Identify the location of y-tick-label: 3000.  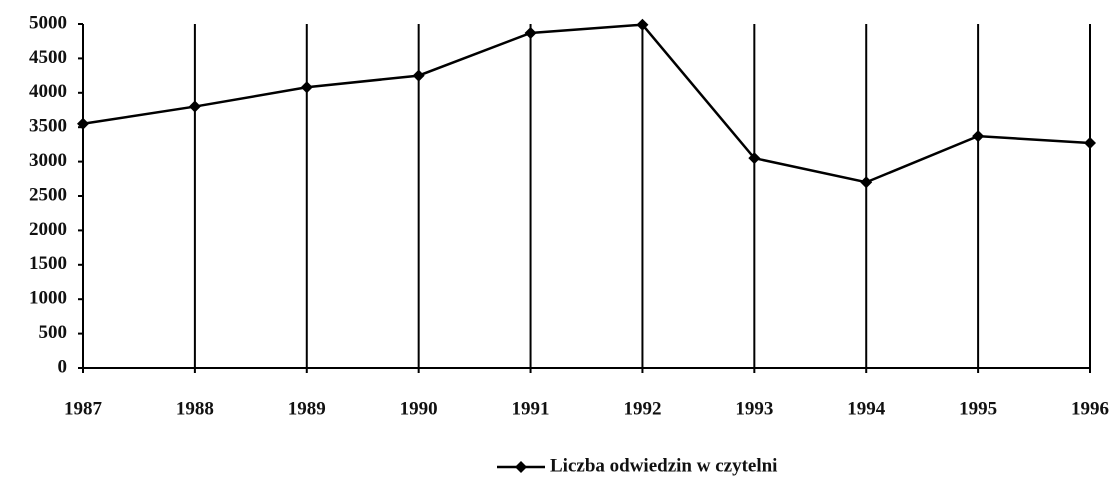
(48, 160).